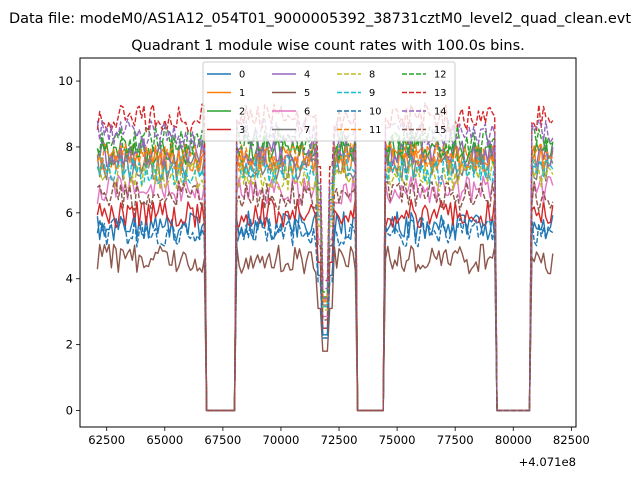 The image size is (640, 480). Describe the element at coordinates (513, 440) in the screenshot. I see `x-tick-label: 80000` at that location.